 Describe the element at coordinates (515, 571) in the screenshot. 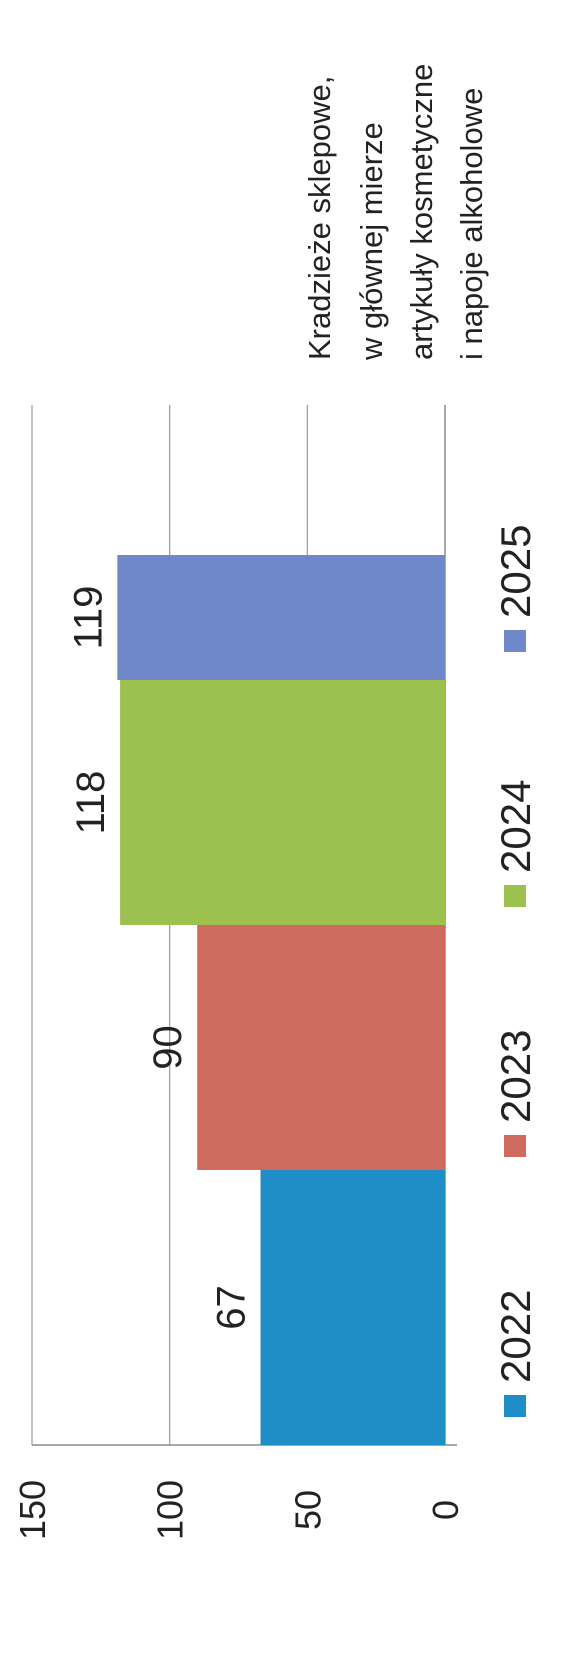

I see `legend-label: 2025` at that location.